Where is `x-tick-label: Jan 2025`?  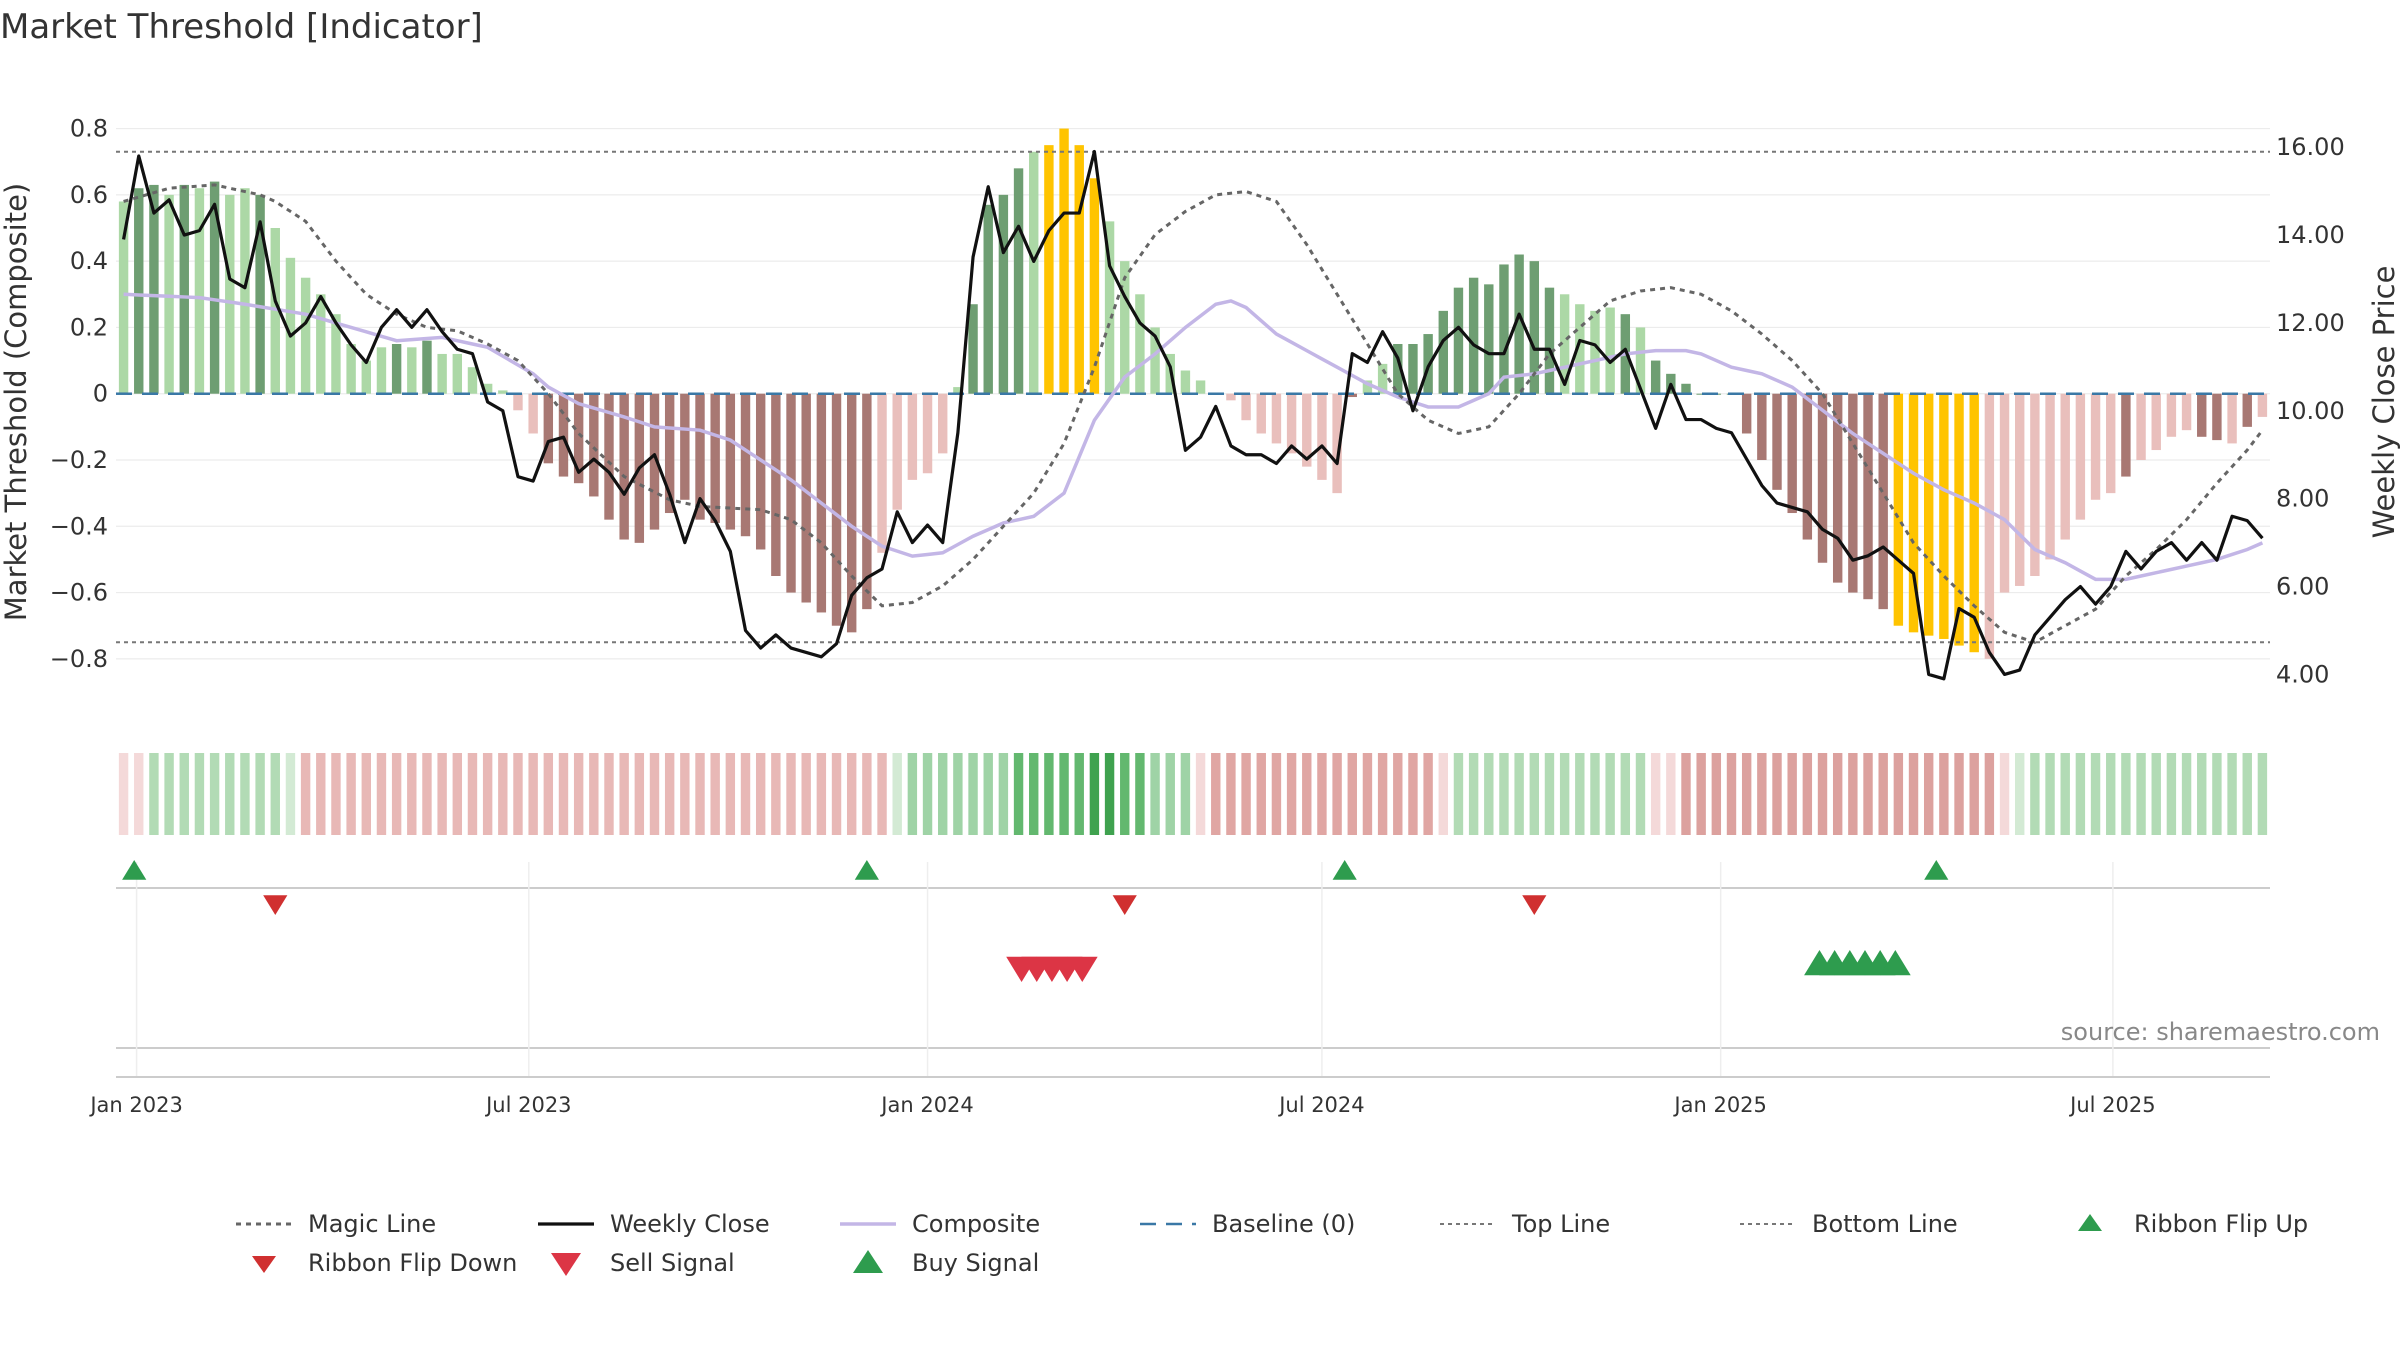
x-tick-label: Jan 2025 is located at coordinates (1719, 1105).